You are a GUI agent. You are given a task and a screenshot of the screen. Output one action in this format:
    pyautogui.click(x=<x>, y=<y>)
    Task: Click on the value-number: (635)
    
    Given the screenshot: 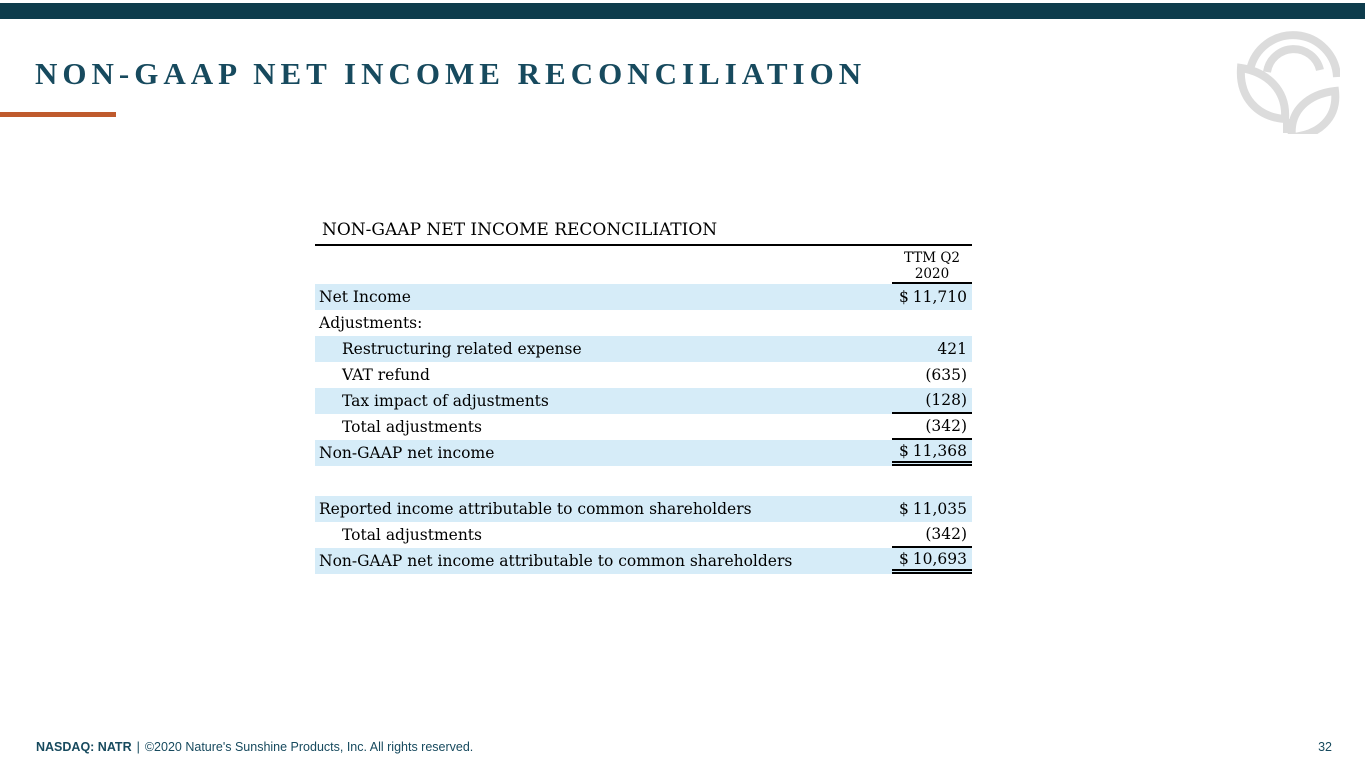 What is the action you would take?
    pyautogui.click(x=946, y=375)
    